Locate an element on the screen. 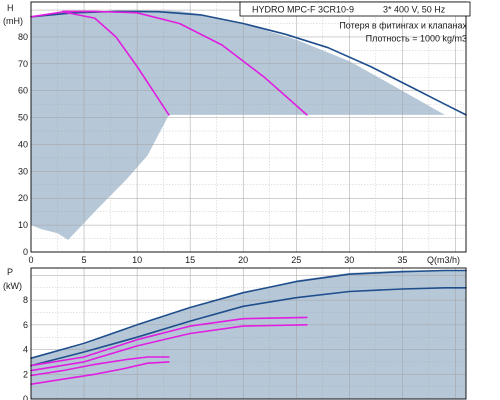 The height and width of the screenshot is (400, 500). pump-model-label: HYDRO MPC-F 3CR10-9 is located at coordinates (303, 10).